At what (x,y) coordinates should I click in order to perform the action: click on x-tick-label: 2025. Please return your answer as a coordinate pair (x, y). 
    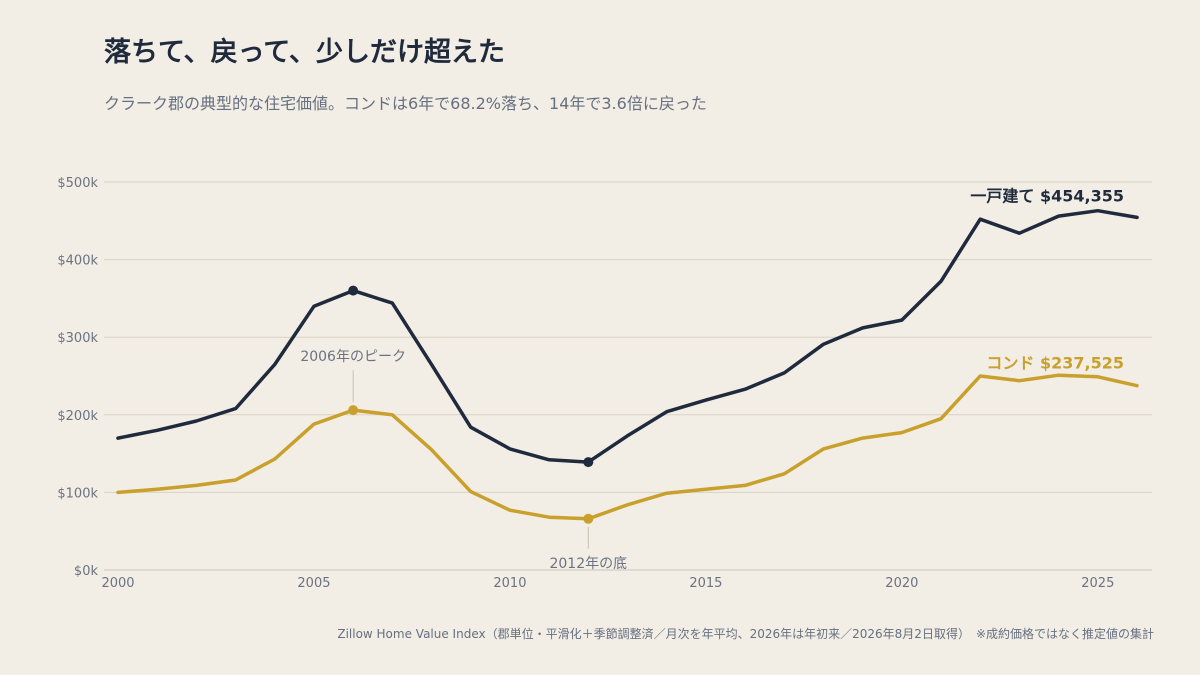
    Looking at the image, I should click on (1097, 583).